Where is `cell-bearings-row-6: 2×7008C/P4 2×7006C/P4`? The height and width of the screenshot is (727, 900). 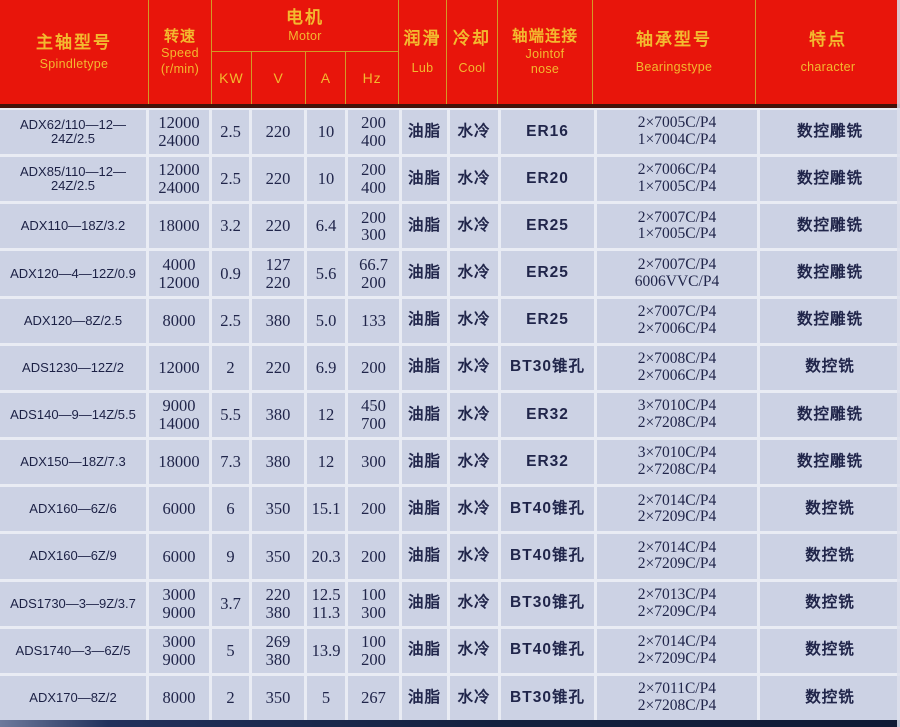 cell-bearings-row-6: 2×7008C/P4 2×7006C/P4 is located at coordinates (677, 367).